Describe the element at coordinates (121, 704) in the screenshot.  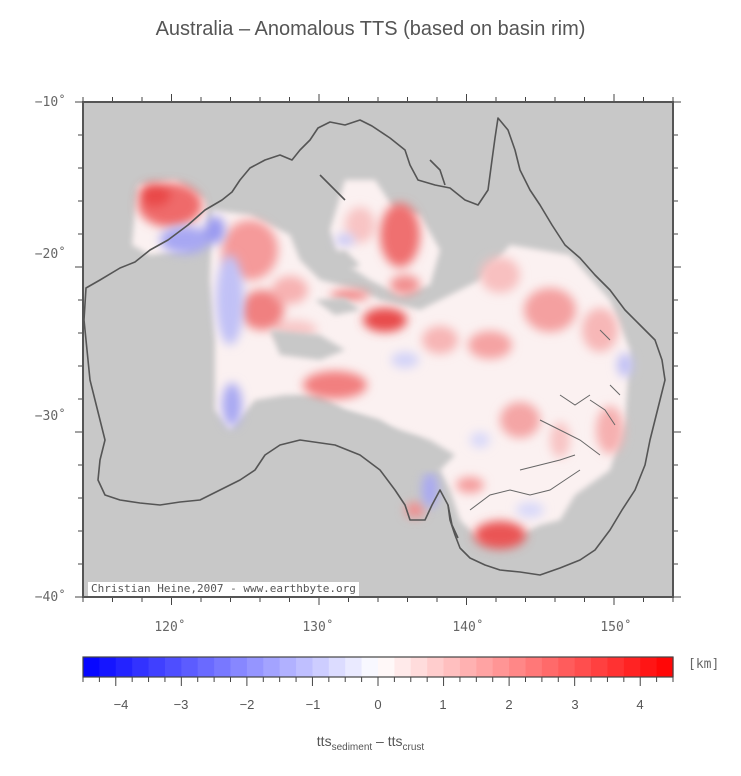
I see `colorbar-label: −4` at that location.